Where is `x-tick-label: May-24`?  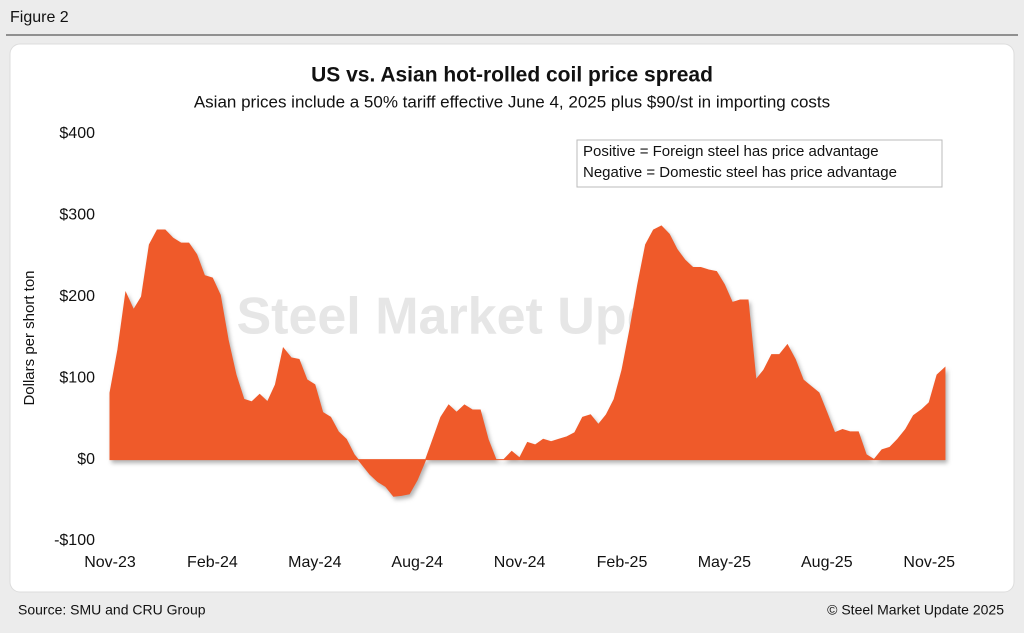
x-tick-label: May-24 is located at coordinates (314, 562).